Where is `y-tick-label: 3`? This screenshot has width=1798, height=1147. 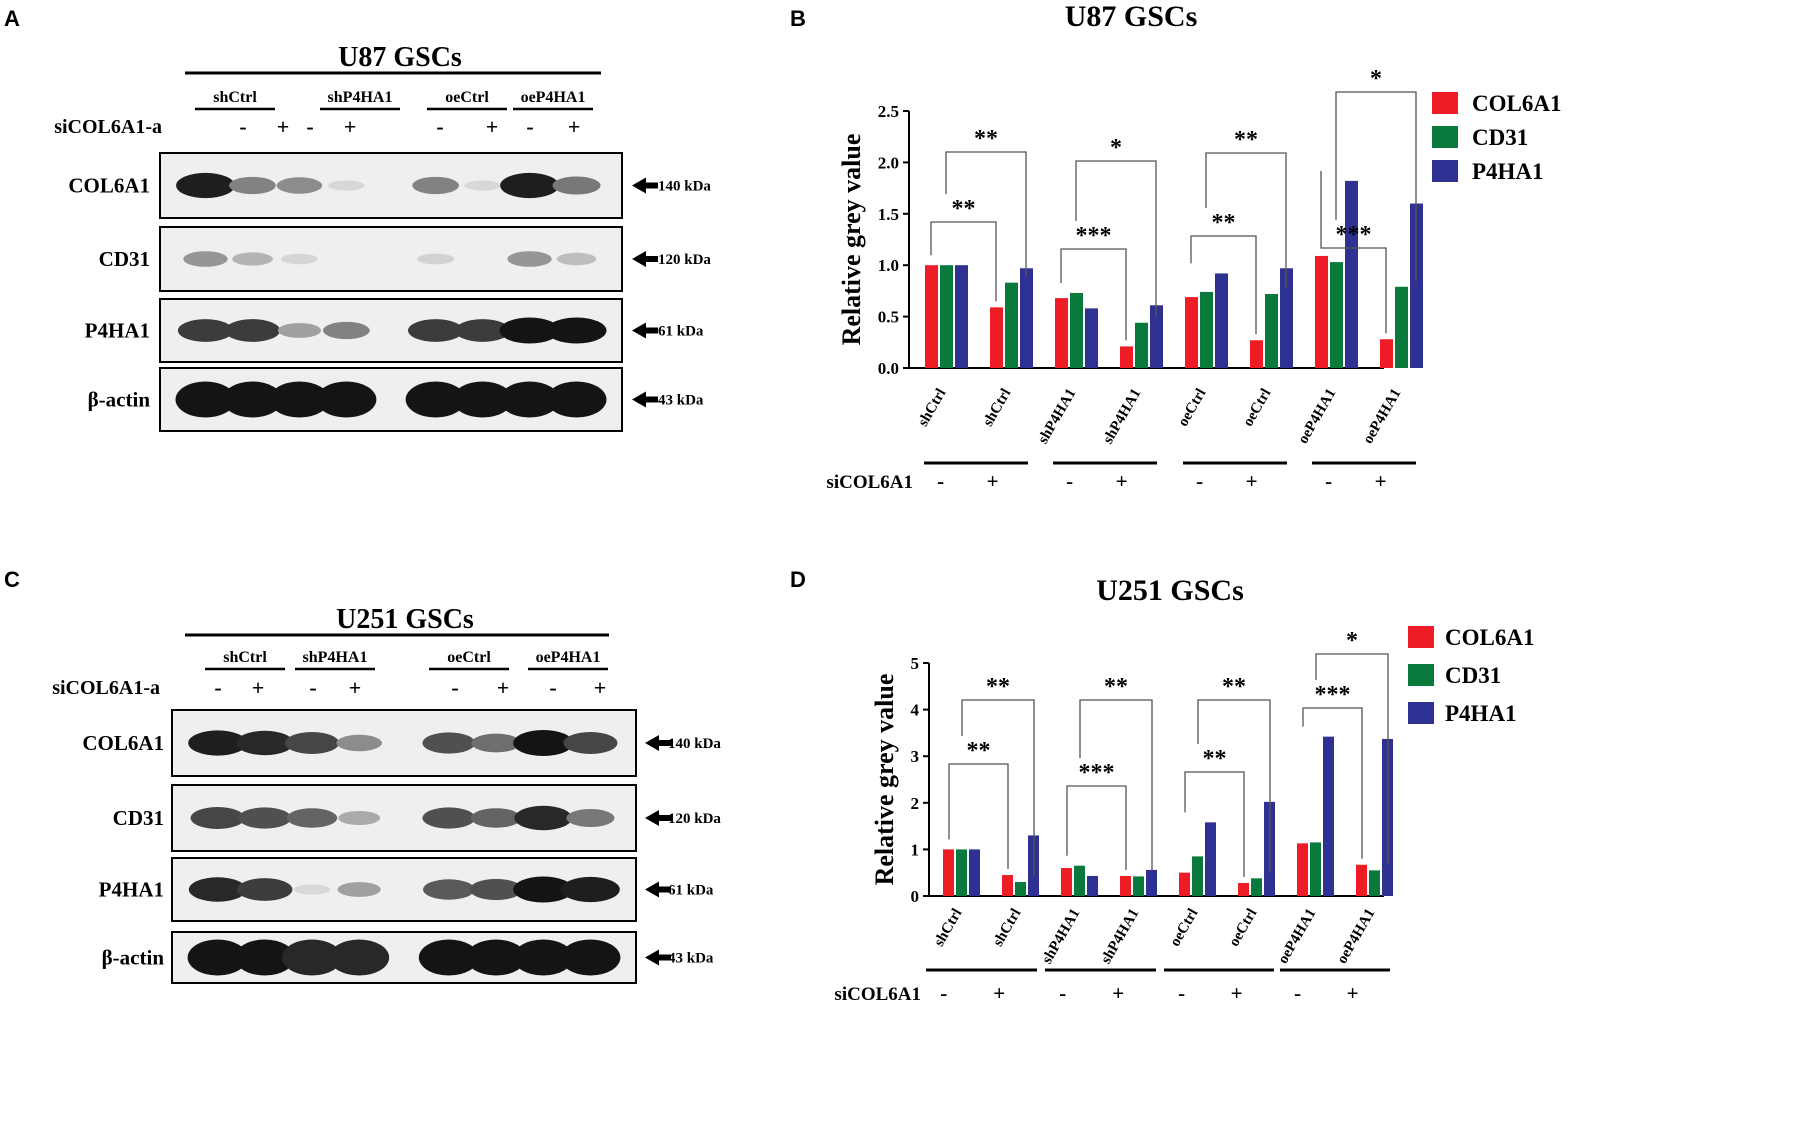 y-tick-label: 3 is located at coordinates (915, 756).